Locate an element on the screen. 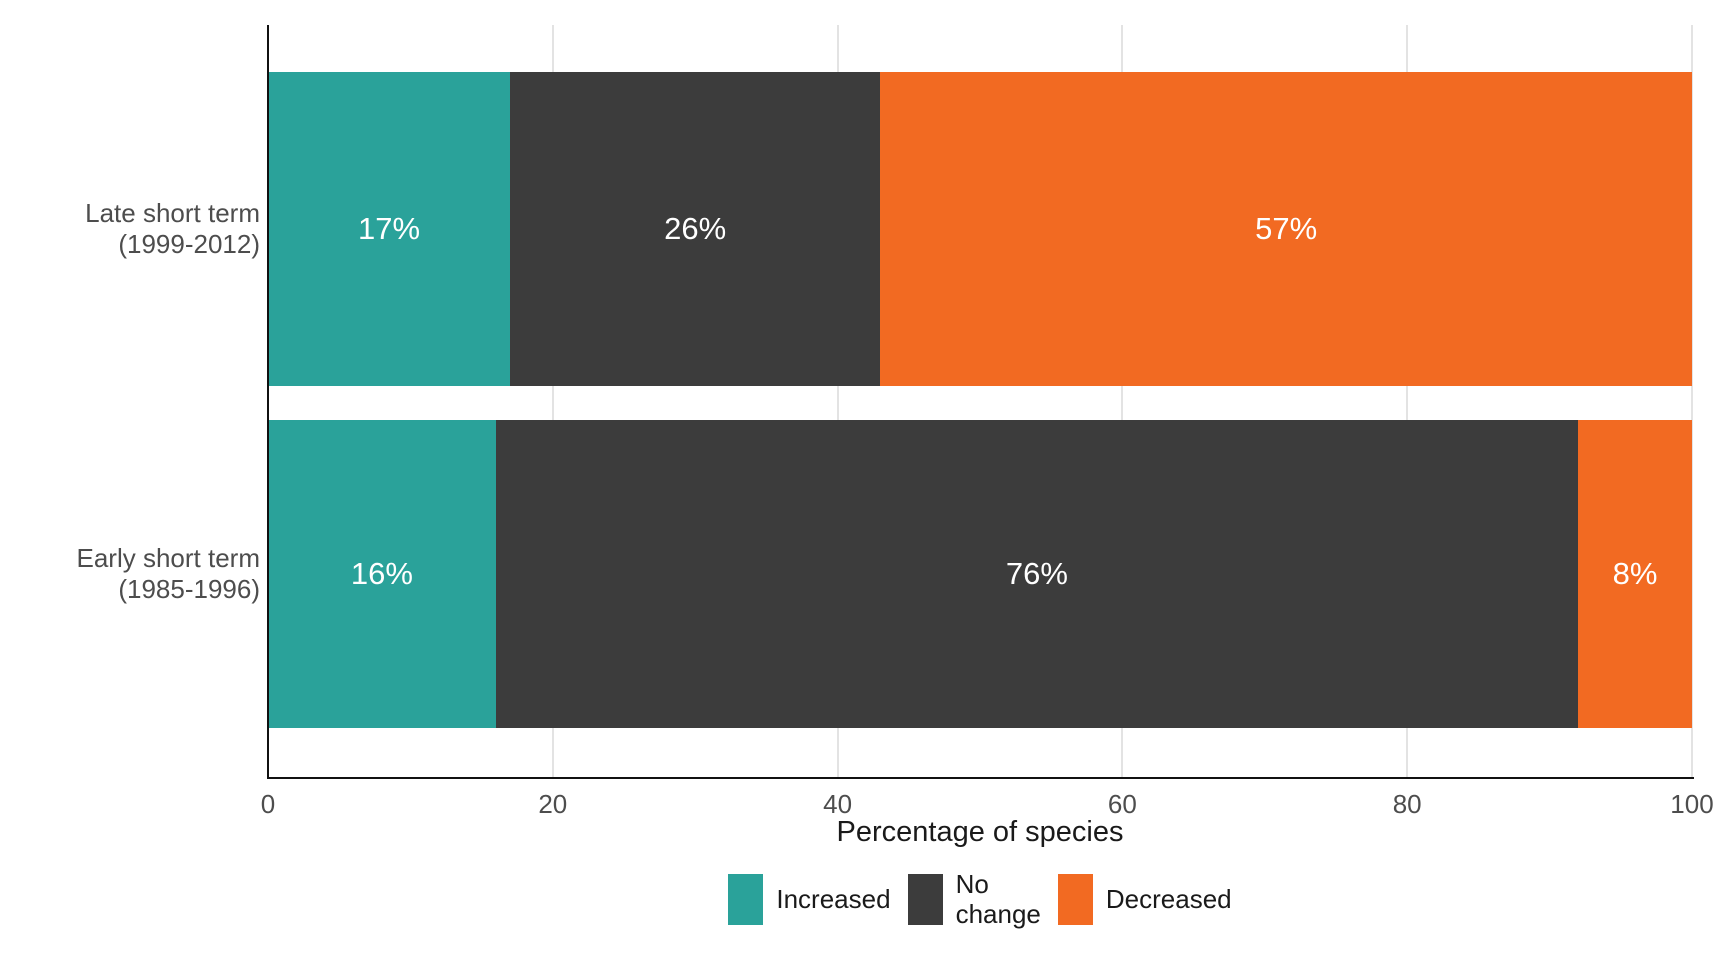 This screenshot has width=1718, height=960. legend-label: Decreased is located at coordinates (1169, 899).